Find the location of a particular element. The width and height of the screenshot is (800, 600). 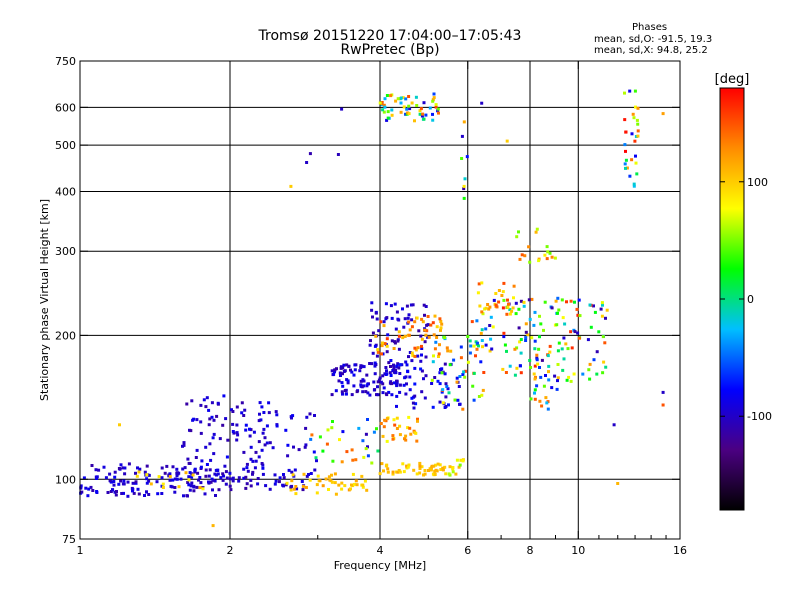

x-tick-label: 16 is located at coordinates (680, 550).